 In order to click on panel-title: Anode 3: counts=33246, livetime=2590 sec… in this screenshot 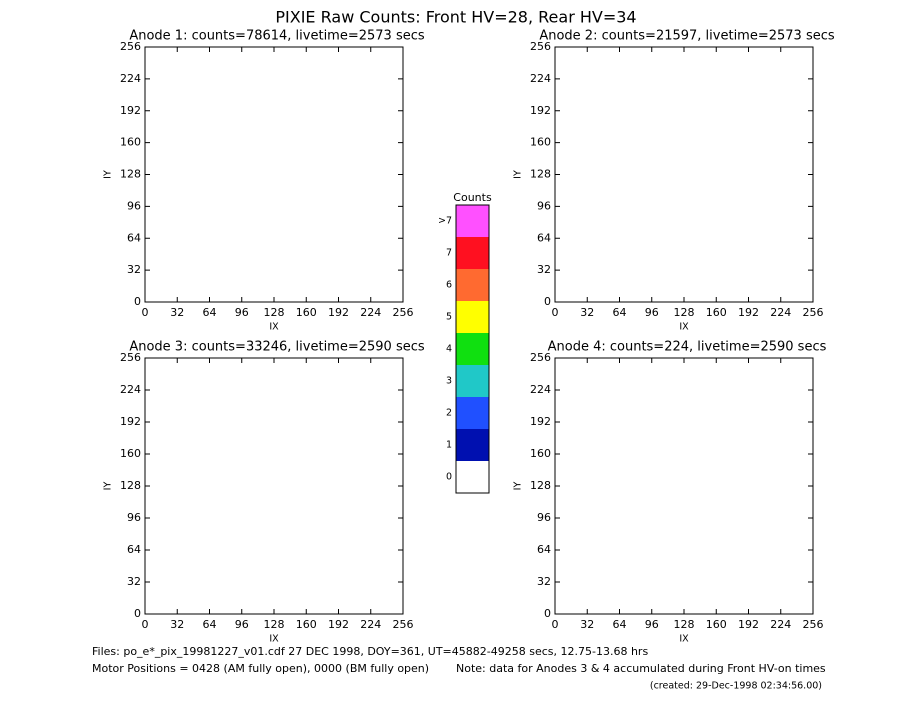, I will do `click(277, 347)`.